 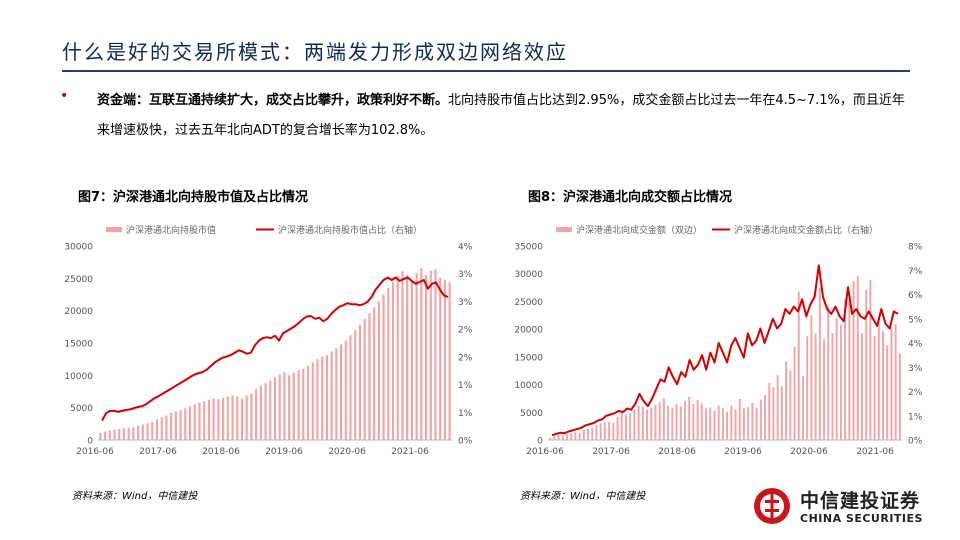 I want to click on y-left-tick-label: 5000, so click(x=81, y=409).